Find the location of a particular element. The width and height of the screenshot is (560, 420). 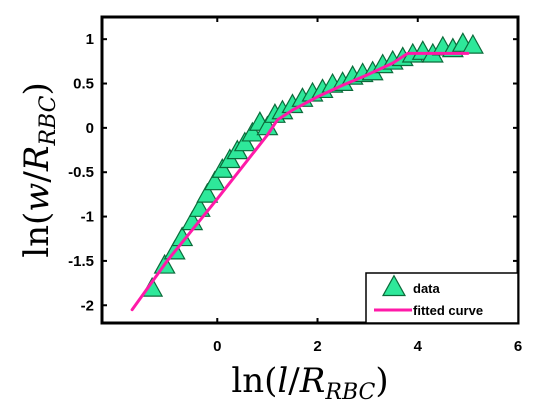

y-tick-label: 1 is located at coordinates (90, 39).